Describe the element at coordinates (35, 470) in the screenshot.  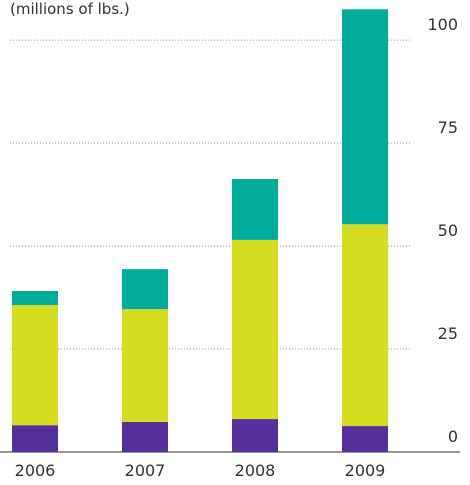
I see `x-tick-label: 2006` at that location.